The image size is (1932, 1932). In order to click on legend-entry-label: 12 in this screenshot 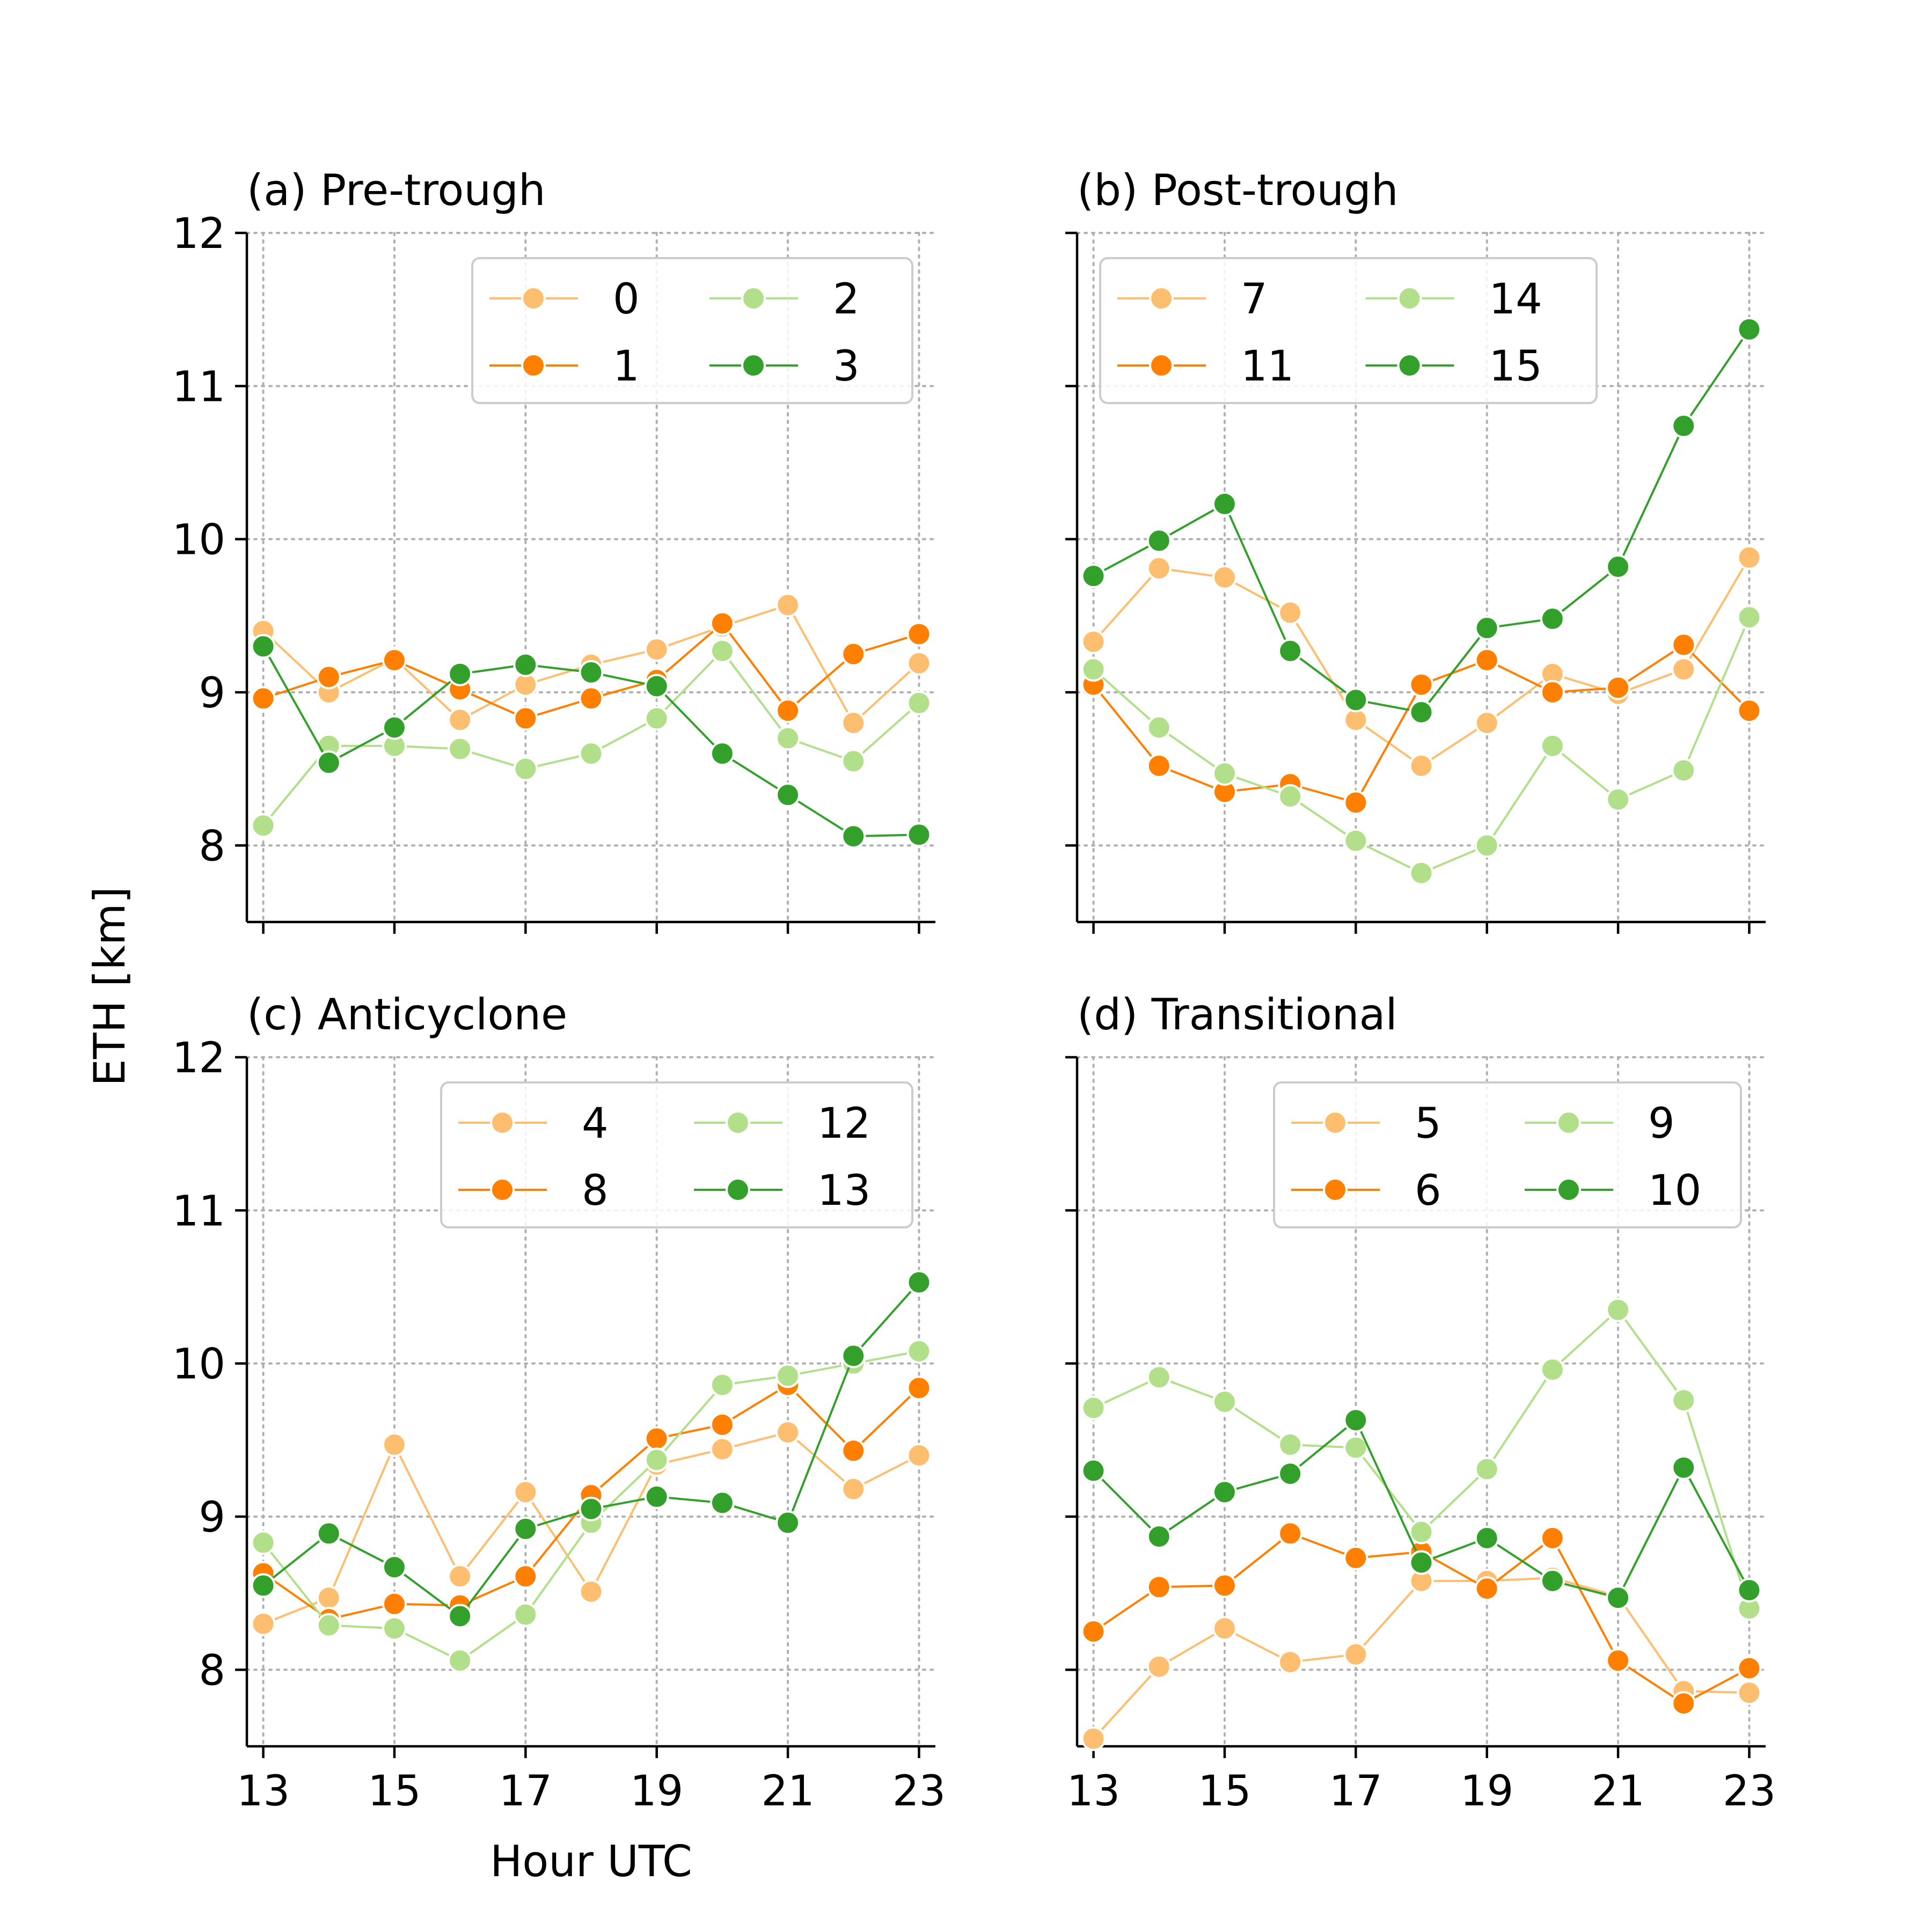, I will do `click(843, 1124)`.